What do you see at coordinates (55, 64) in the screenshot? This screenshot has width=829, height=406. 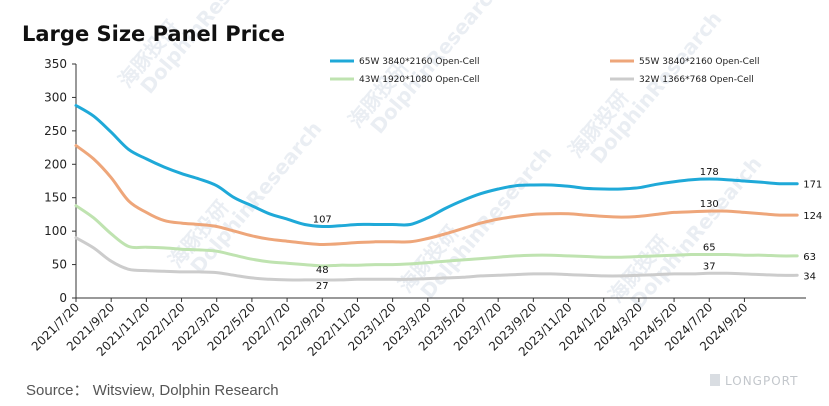 I see `y-tick-label: 350` at bounding box center [55, 64].